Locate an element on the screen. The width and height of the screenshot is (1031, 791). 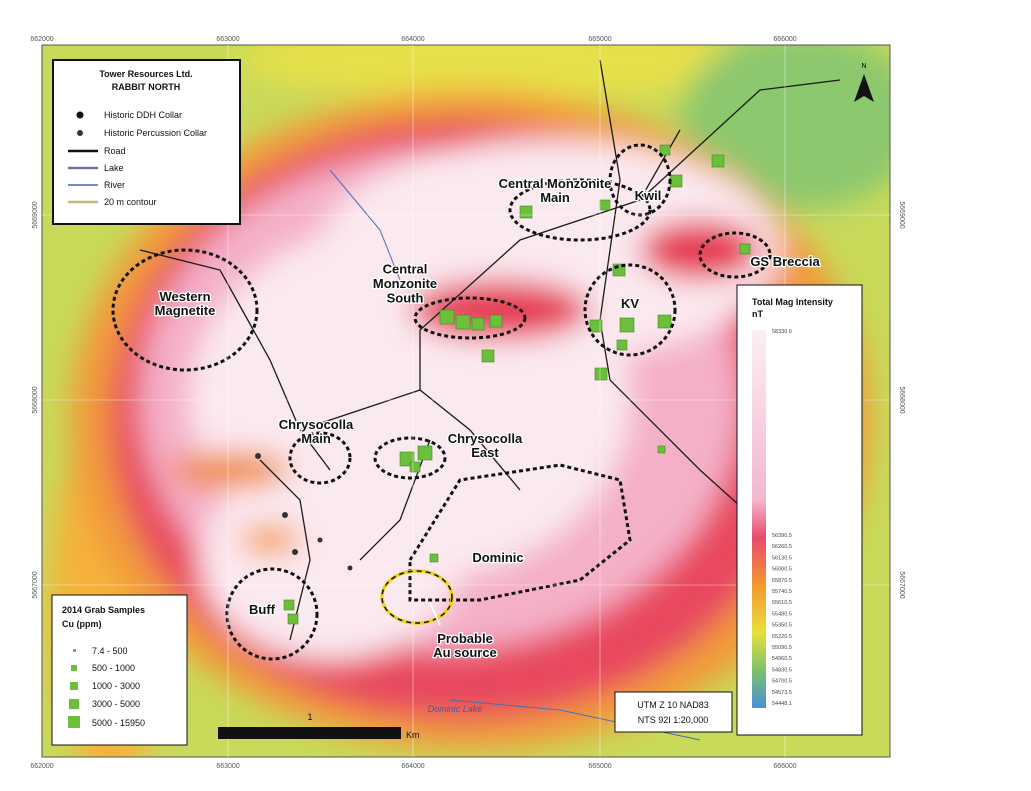
legend-item: Road is located at coordinates (115, 151).